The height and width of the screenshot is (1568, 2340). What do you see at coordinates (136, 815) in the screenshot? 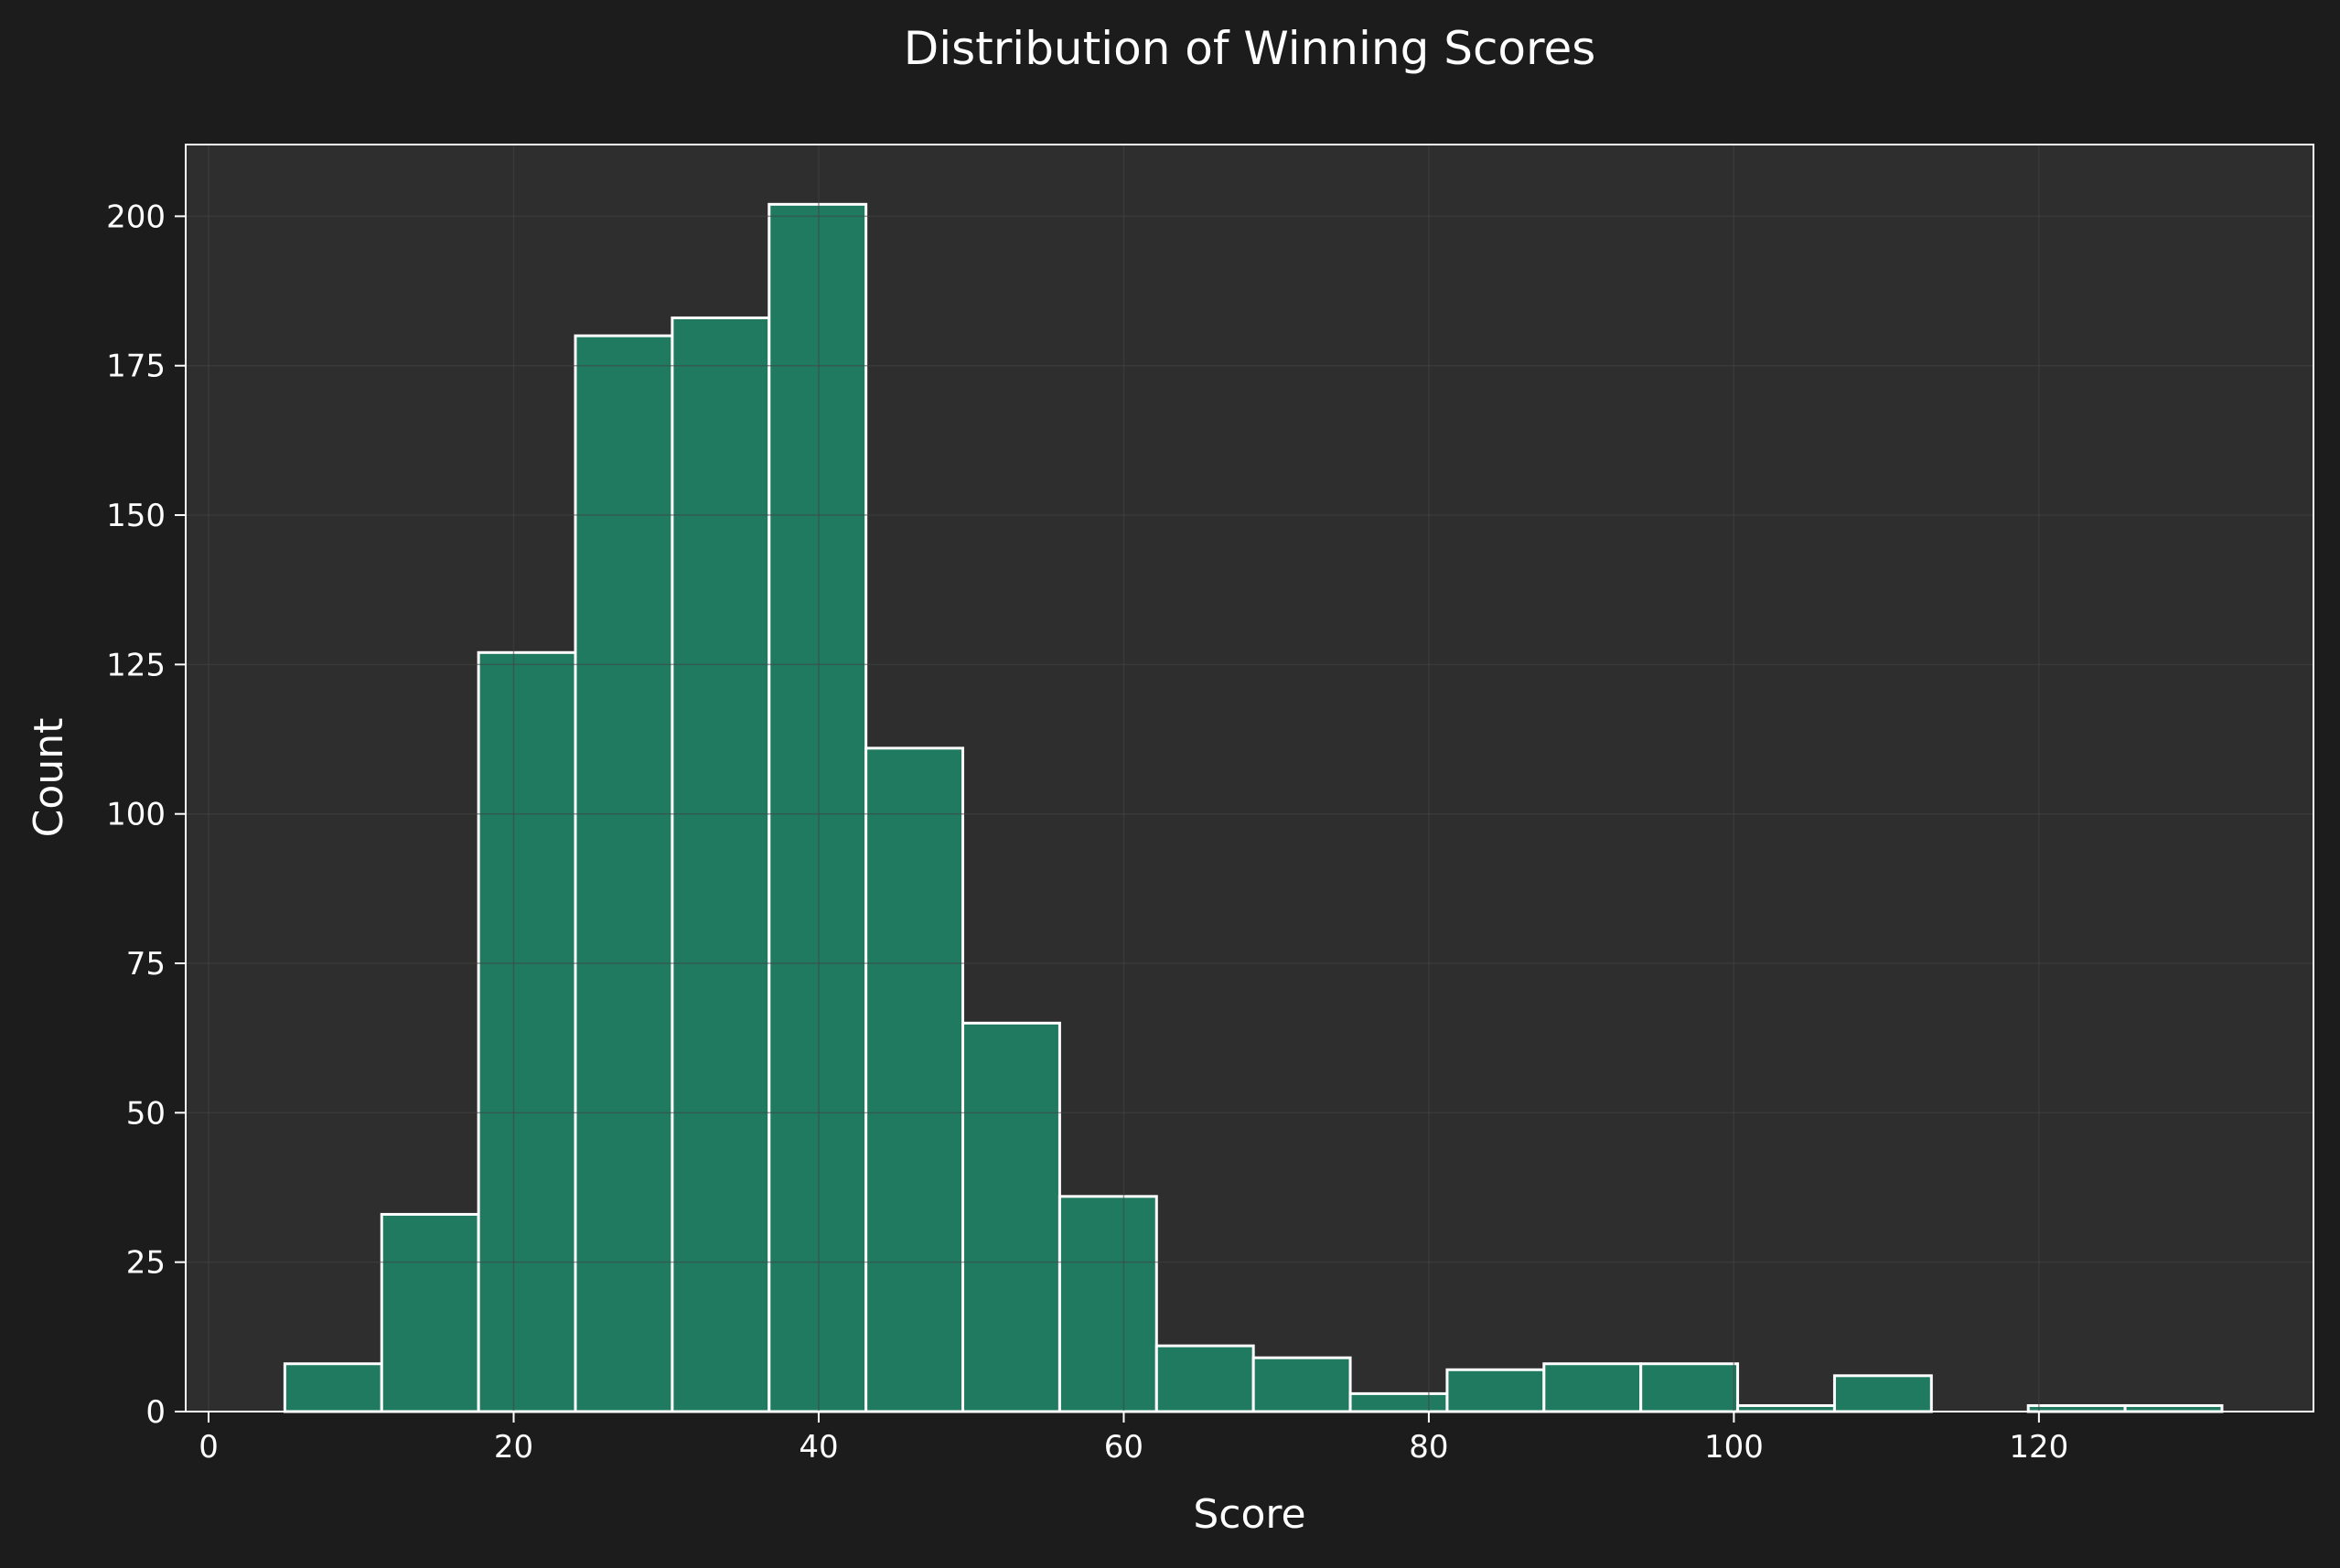
I see `y-tick-label: 100` at bounding box center [136, 815].